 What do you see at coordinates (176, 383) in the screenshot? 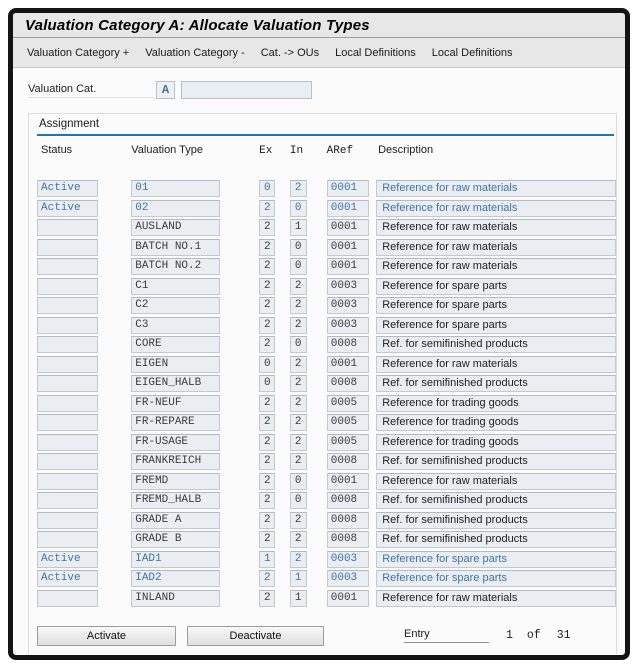
I see `valuation-type-field: EIGEN_HALB` at bounding box center [176, 383].